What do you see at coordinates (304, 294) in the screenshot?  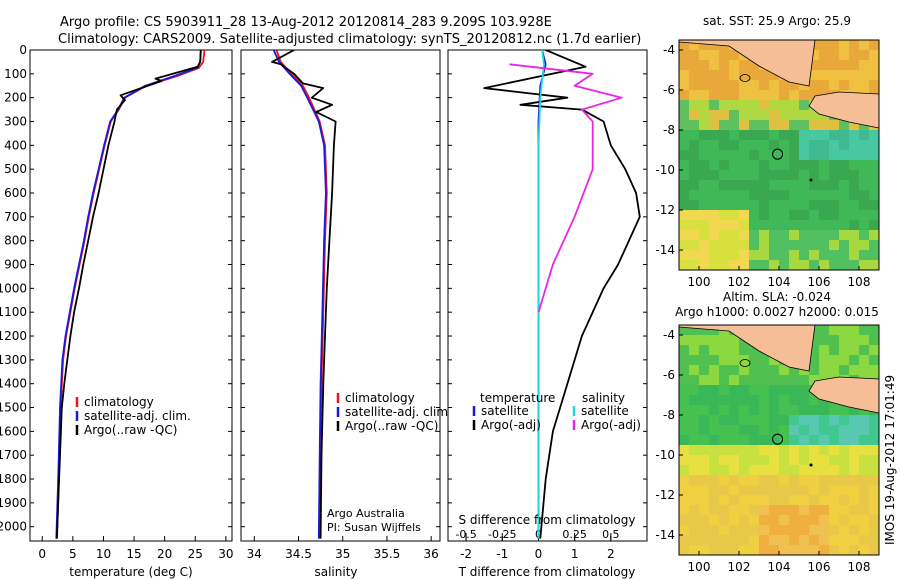 I see `series-line-argo-raw-qc-` at bounding box center [304, 294].